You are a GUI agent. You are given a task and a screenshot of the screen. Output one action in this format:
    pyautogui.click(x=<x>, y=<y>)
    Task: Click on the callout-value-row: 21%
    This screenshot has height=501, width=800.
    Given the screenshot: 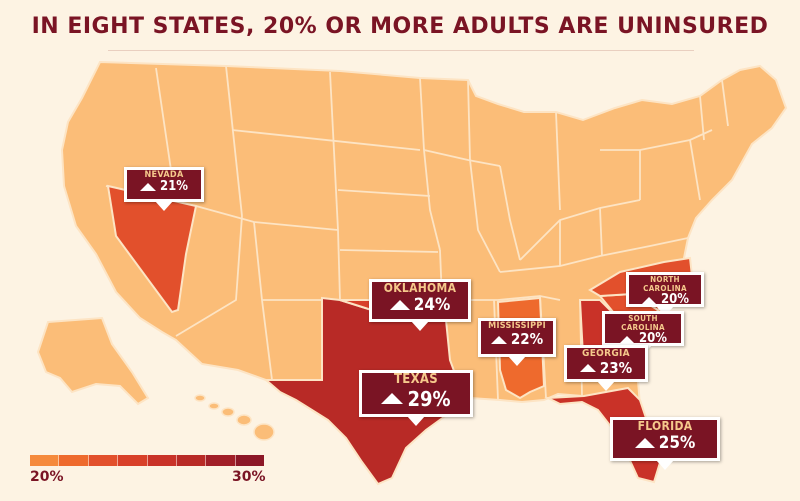 What is the action you would take?
    pyautogui.click(x=164, y=187)
    